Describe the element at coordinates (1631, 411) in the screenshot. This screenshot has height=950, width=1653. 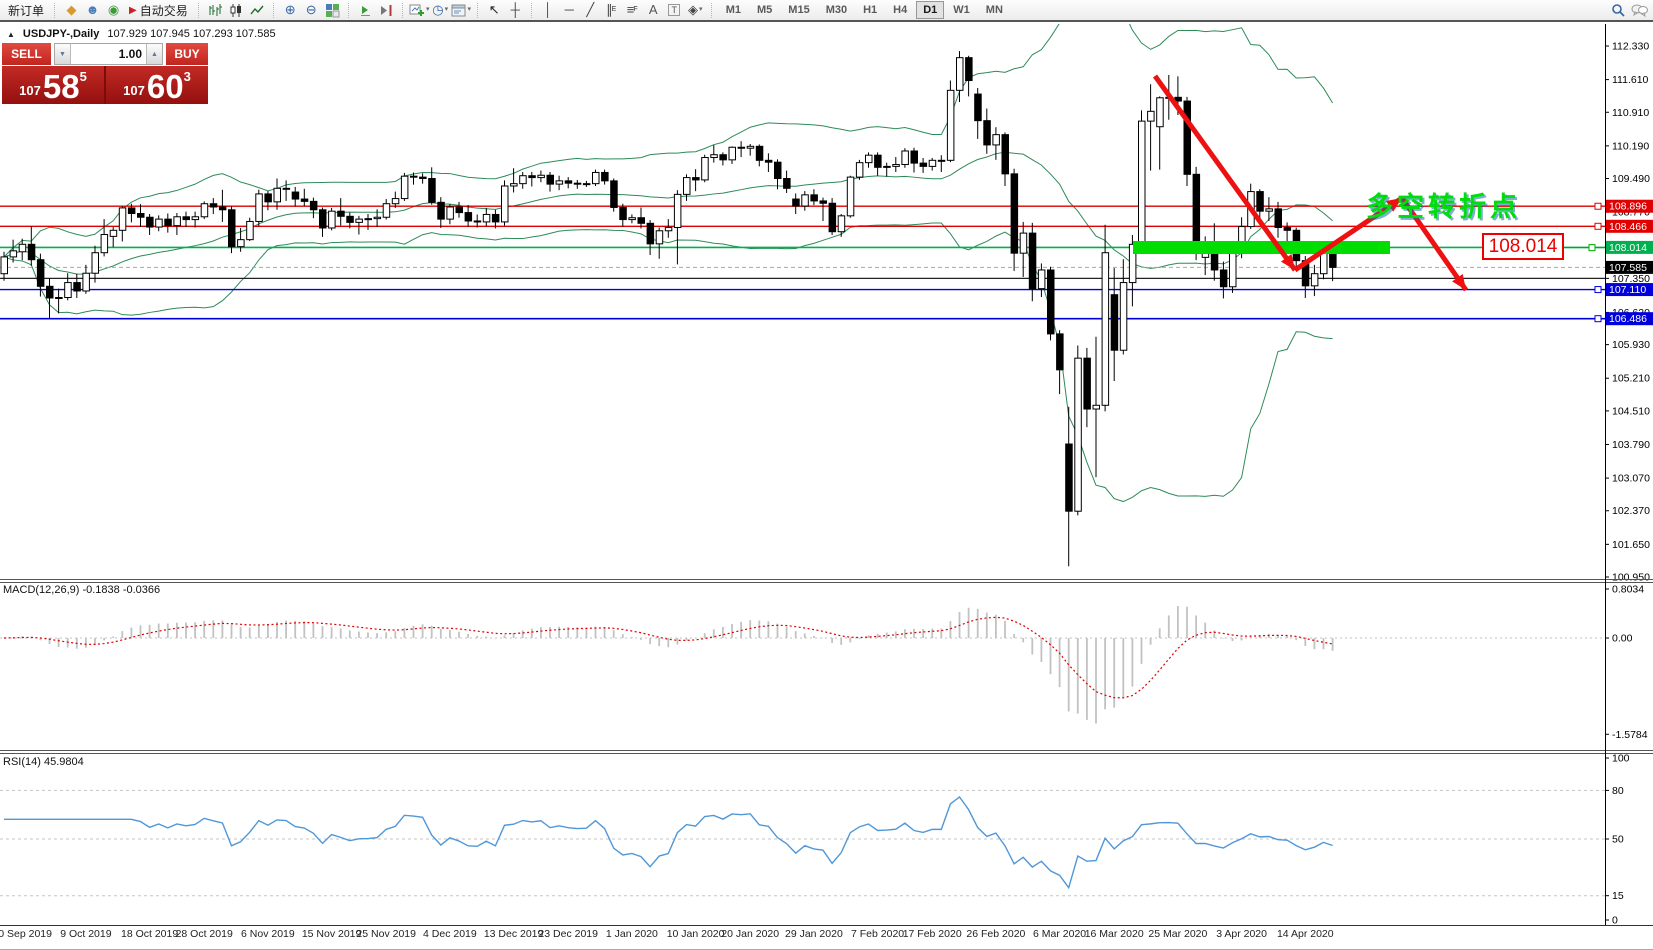
I see `svg-text: 104.510` at that location.